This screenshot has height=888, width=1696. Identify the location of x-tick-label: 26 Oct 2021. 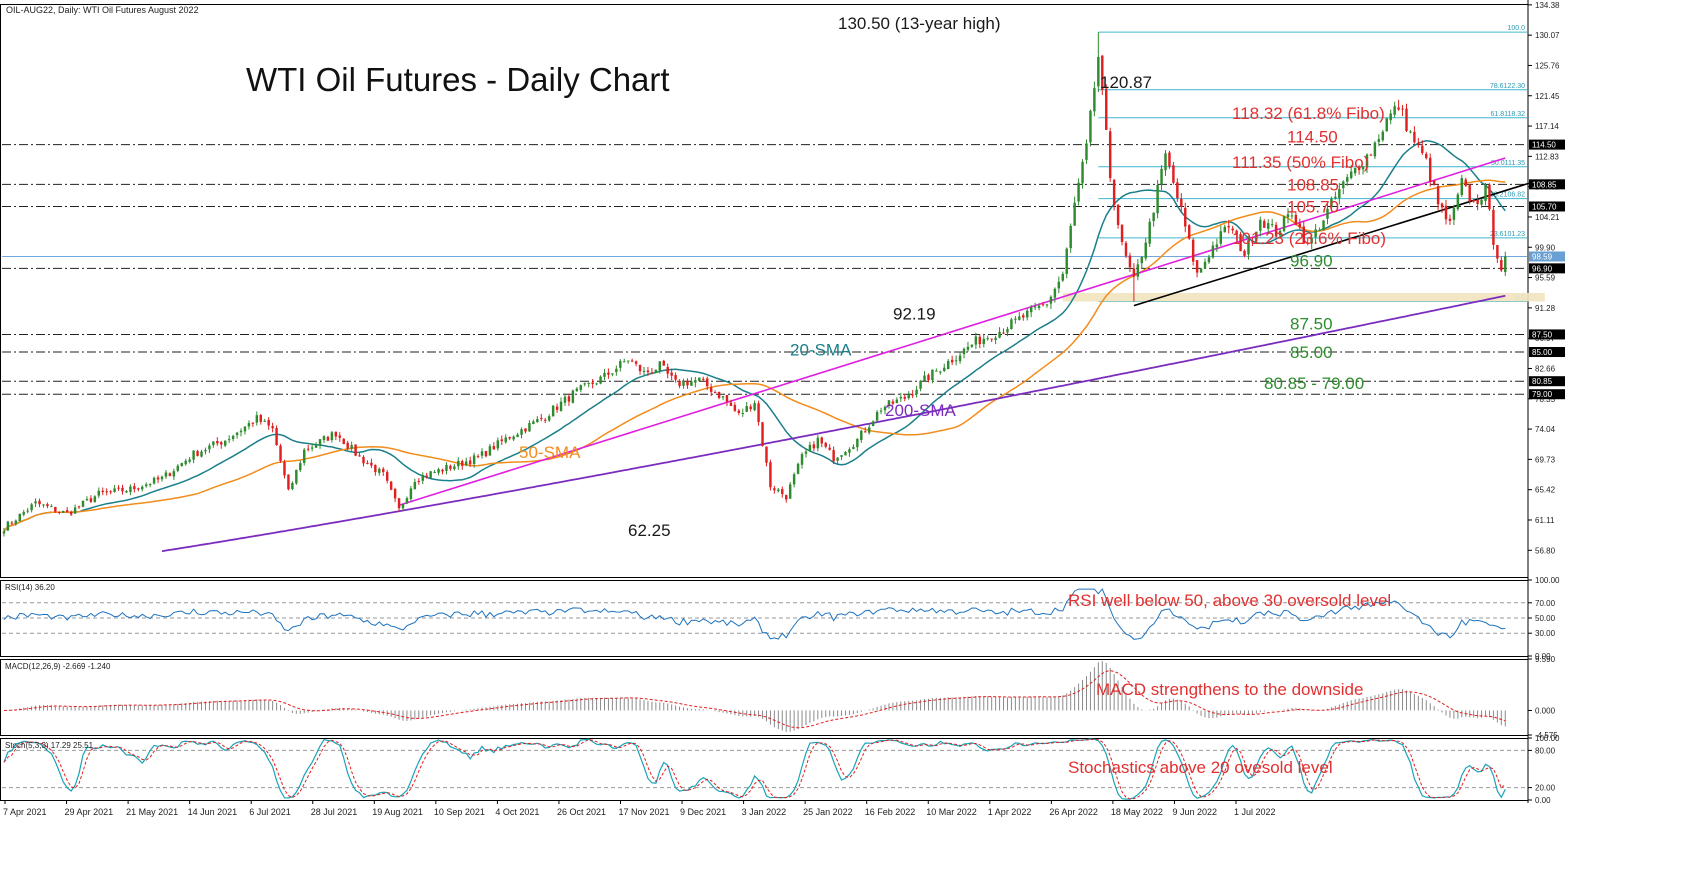
(581, 812).